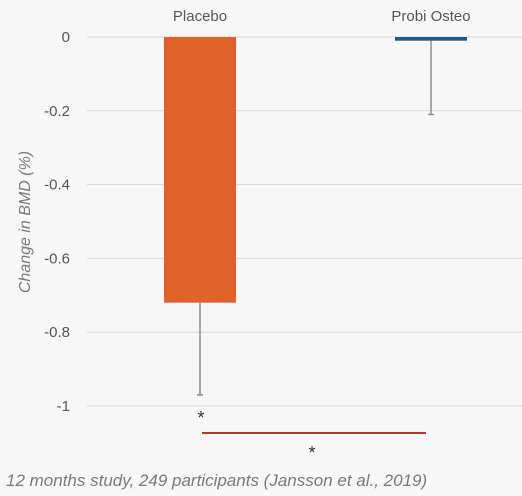  Describe the element at coordinates (322, 16) in the screenshot. I see `category-labels: Placebo Probi Osteo` at that location.